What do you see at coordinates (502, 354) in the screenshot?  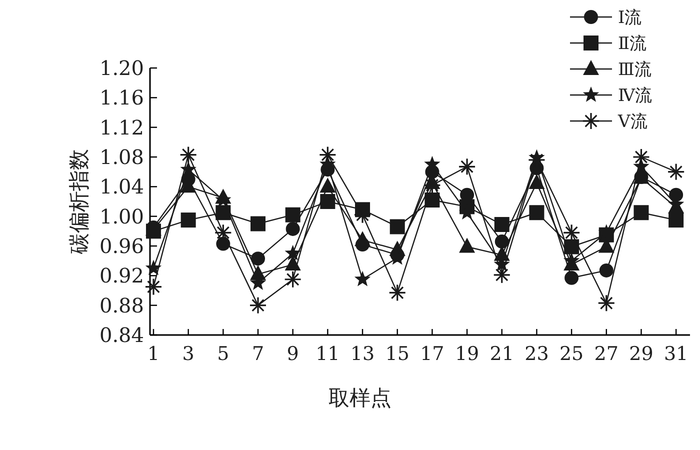 I see `x-tick-label: 21` at bounding box center [502, 354].